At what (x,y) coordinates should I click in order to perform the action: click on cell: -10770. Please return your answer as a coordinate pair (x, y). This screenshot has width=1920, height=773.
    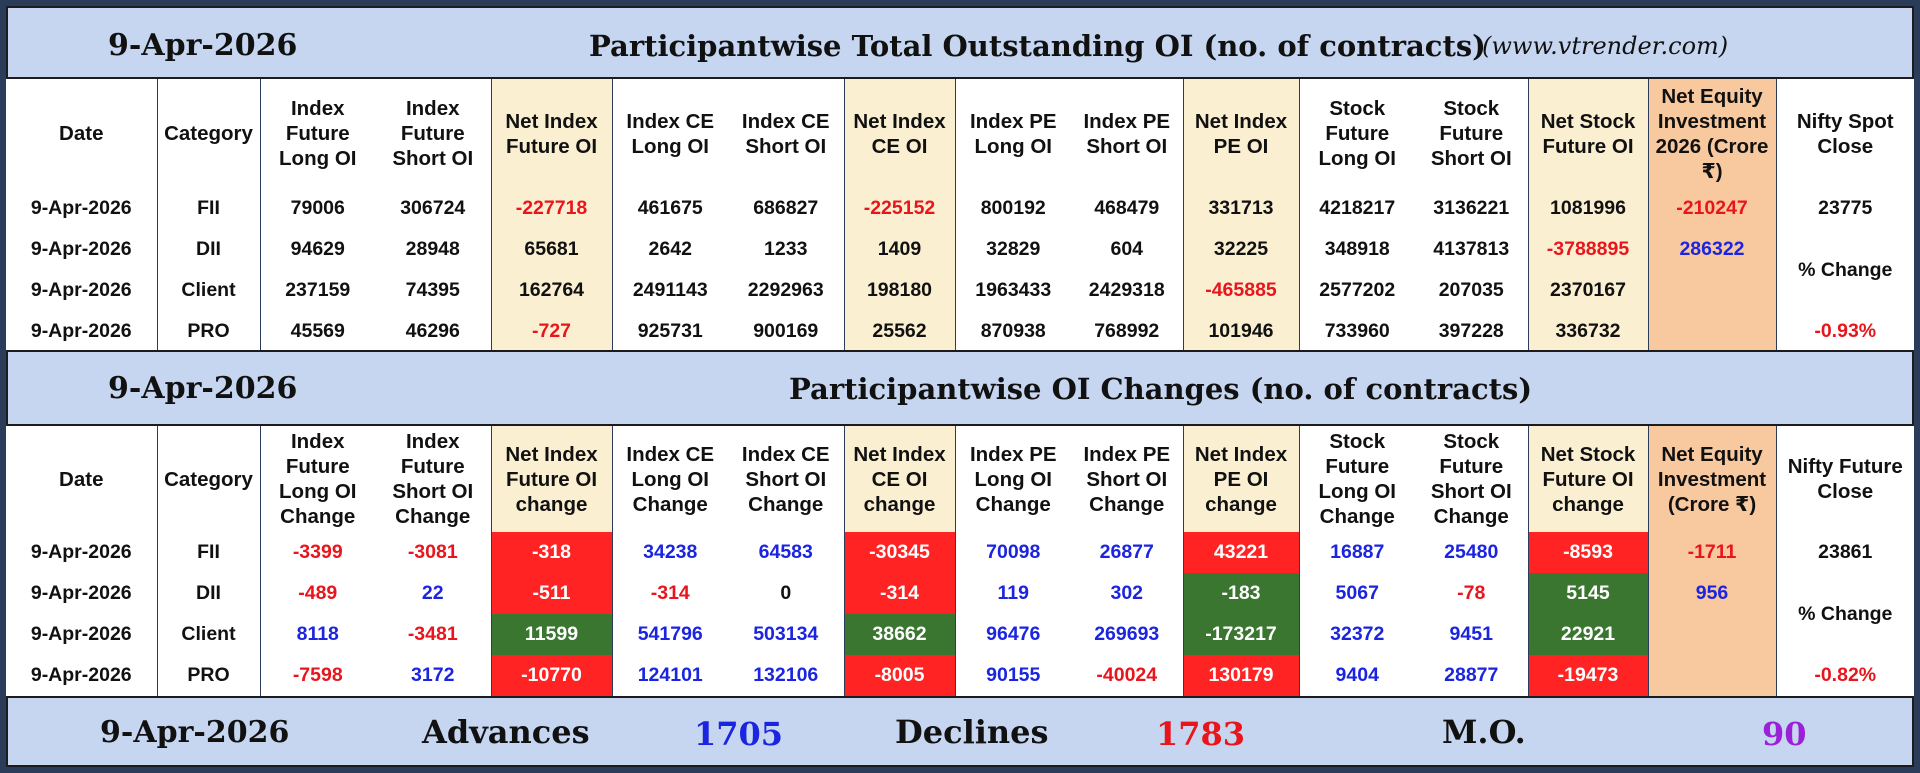
    Looking at the image, I should click on (551, 675).